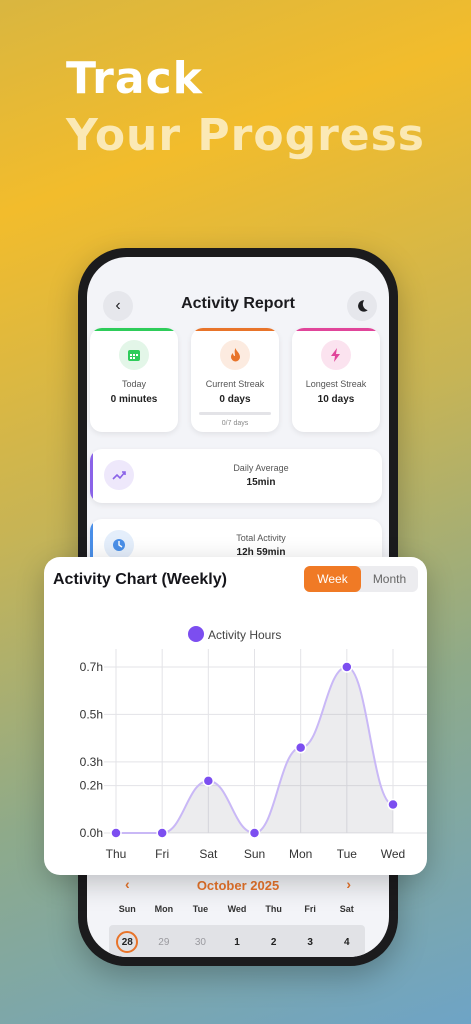 This screenshot has width=471, height=1024. I want to click on card-label: Total Activity, so click(261, 538).